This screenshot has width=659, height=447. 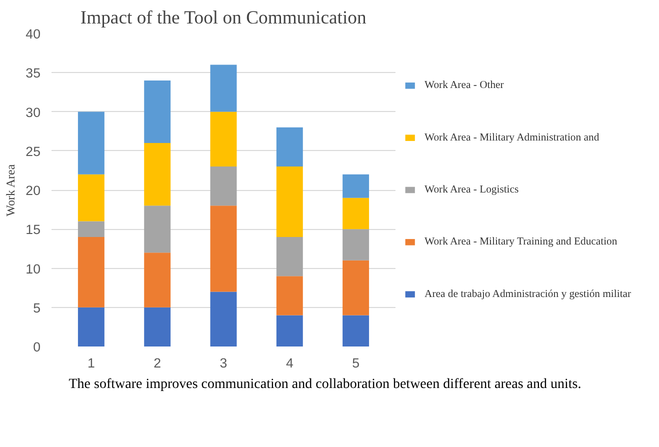 What do you see at coordinates (33, 151) in the screenshot?
I see `y-tick-label: 25` at bounding box center [33, 151].